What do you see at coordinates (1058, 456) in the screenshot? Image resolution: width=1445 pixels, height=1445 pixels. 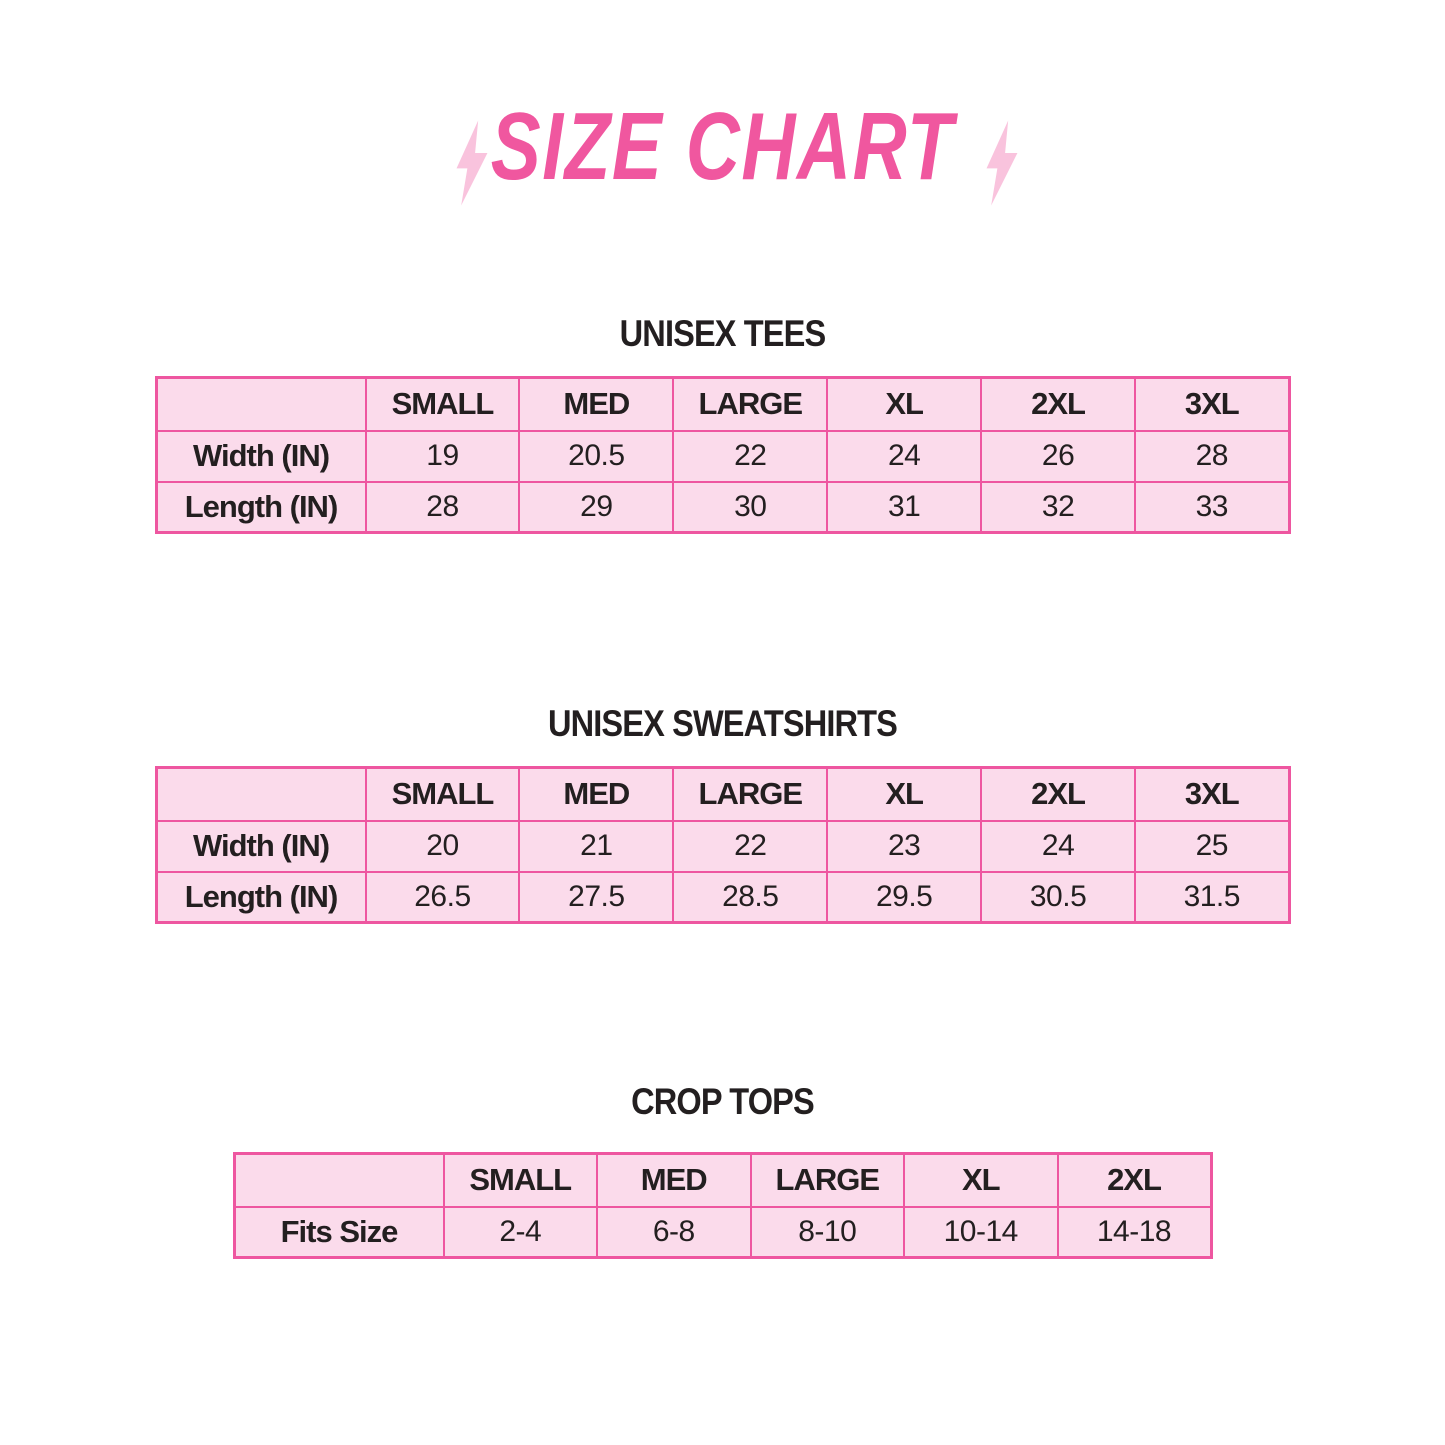 I see `value-cell: 26` at bounding box center [1058, 456].